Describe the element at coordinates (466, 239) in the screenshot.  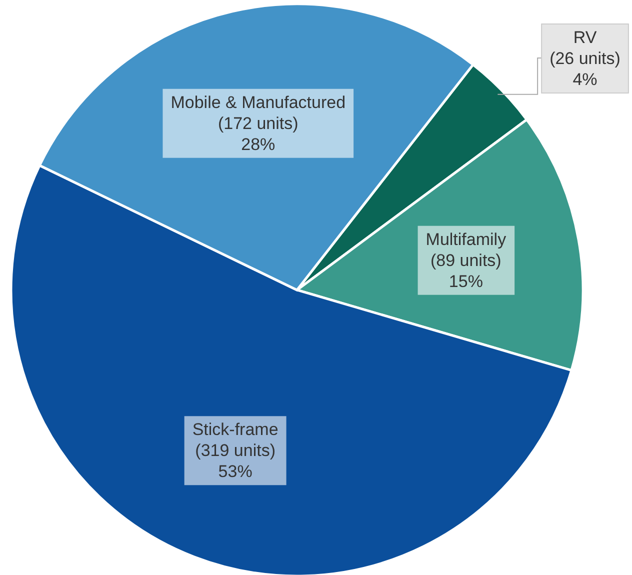
I see `slice-label: Multifamily` at that location.